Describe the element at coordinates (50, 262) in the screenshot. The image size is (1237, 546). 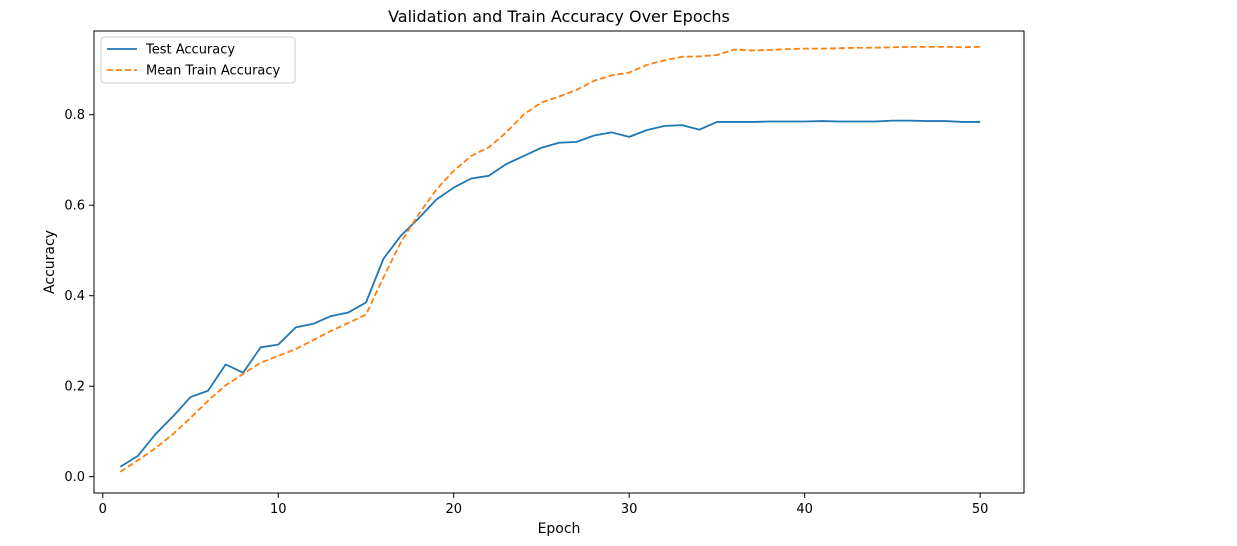
I see `y-axis-title: Accuracy` at that location.